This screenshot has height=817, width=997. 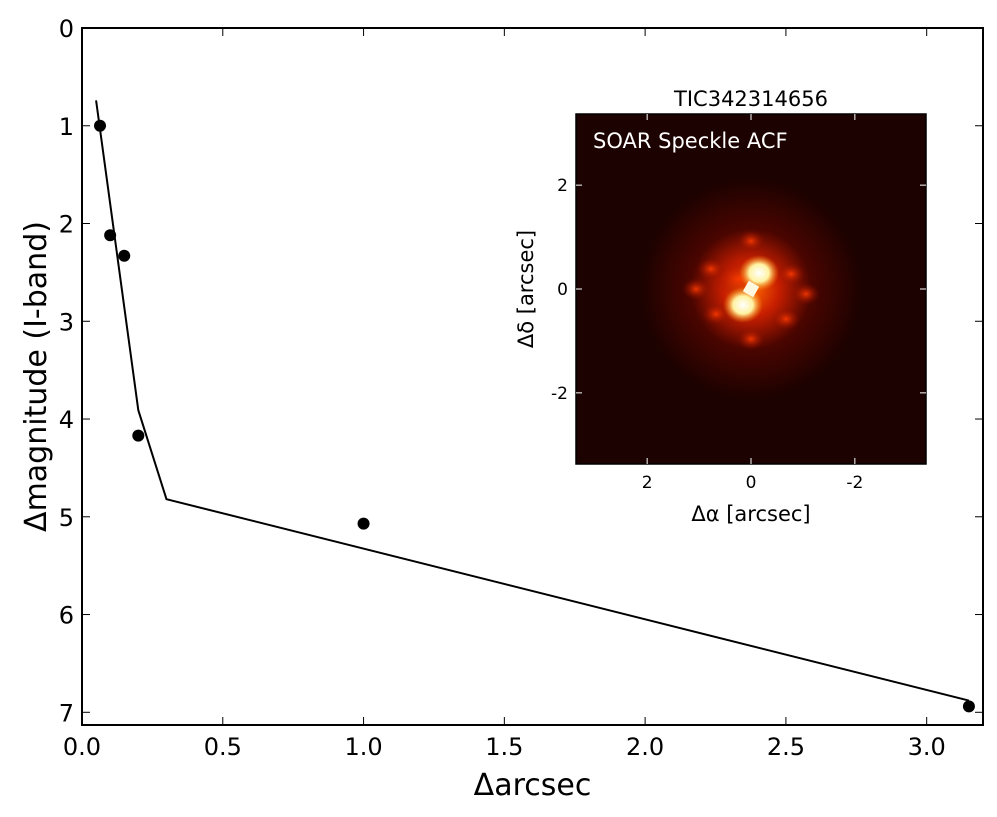 I want to click on y-tick-label: 4, so click(x=66, y=420).